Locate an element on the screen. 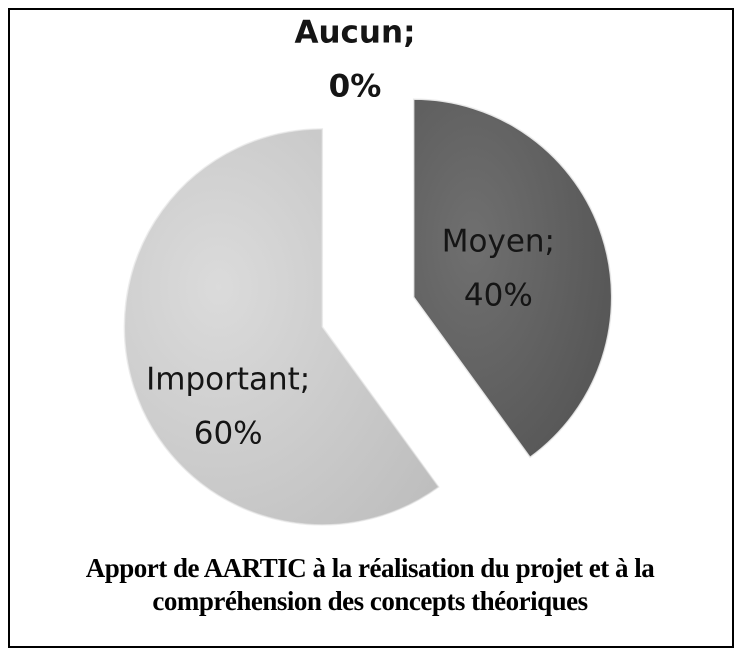 The height and width of the screenshot is (648, 740). data-label: Moyen; 40% is located at coordinates (498, 268).